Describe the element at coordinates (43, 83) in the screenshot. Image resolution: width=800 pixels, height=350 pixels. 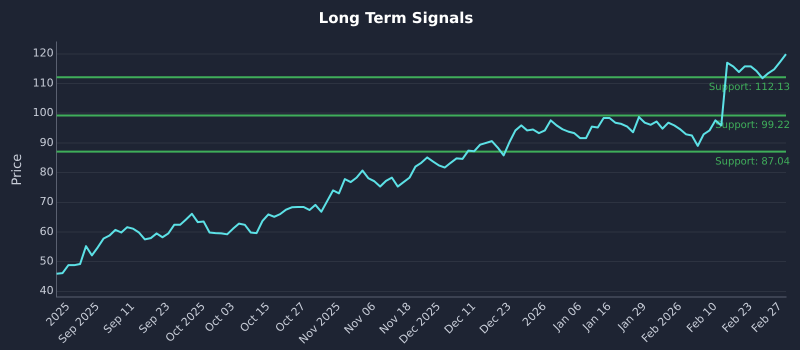
I see `y-tick-label: 110` at that location.